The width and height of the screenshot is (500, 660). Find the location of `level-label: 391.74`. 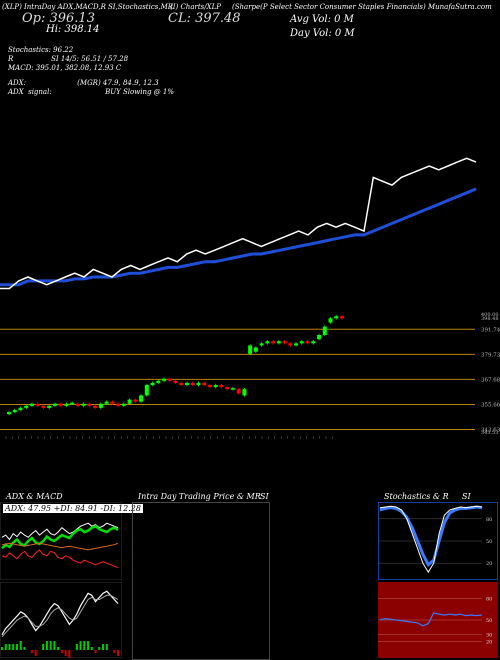

level-label: 391.74 is located at coordinates (490, 330).